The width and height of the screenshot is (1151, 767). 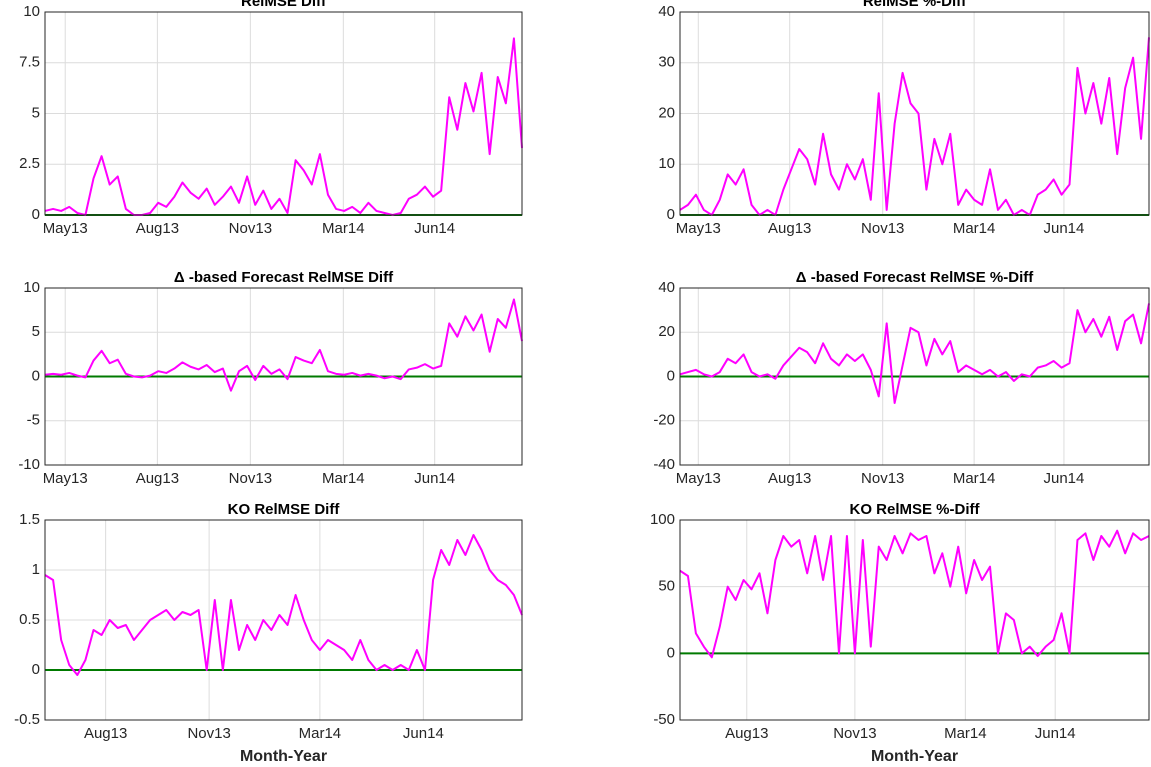 I want to click on y-tick-label: 2.5, so click(x=29, y=163).